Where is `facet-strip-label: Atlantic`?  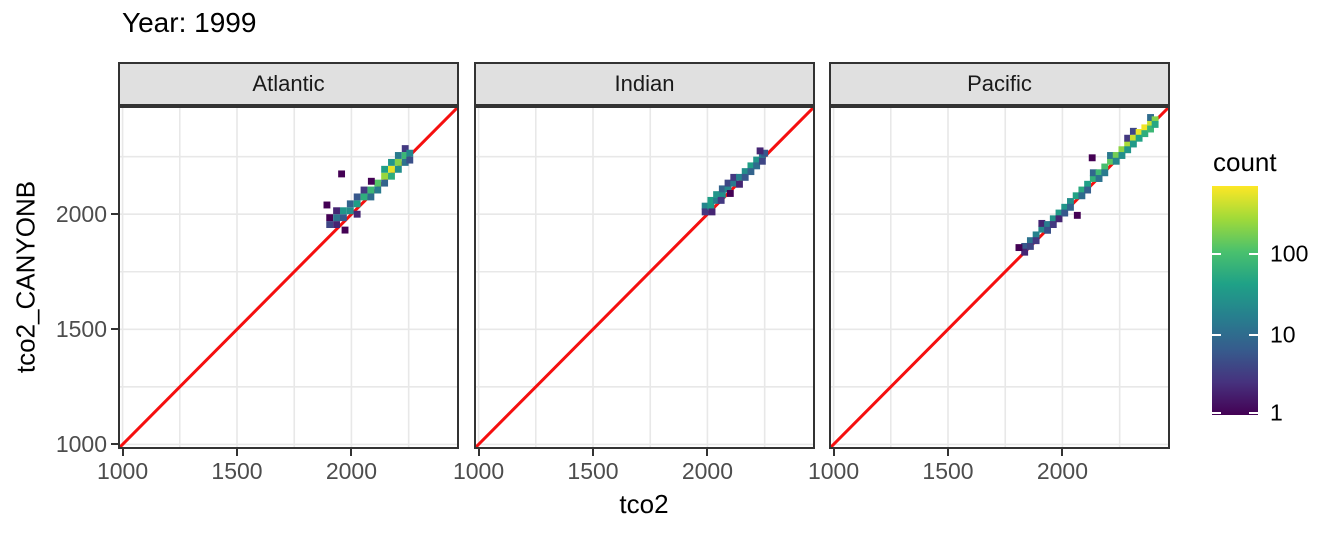 facet-strip-label: Atlantic is located at coordinates (288, 83).